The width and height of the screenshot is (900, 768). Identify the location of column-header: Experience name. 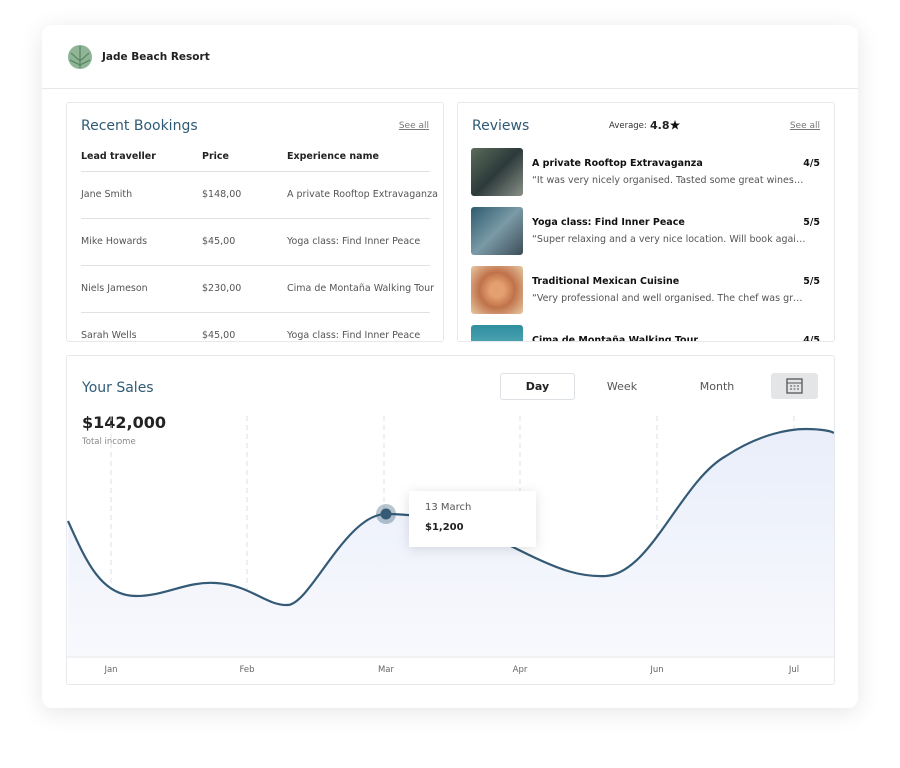
(333, 156).